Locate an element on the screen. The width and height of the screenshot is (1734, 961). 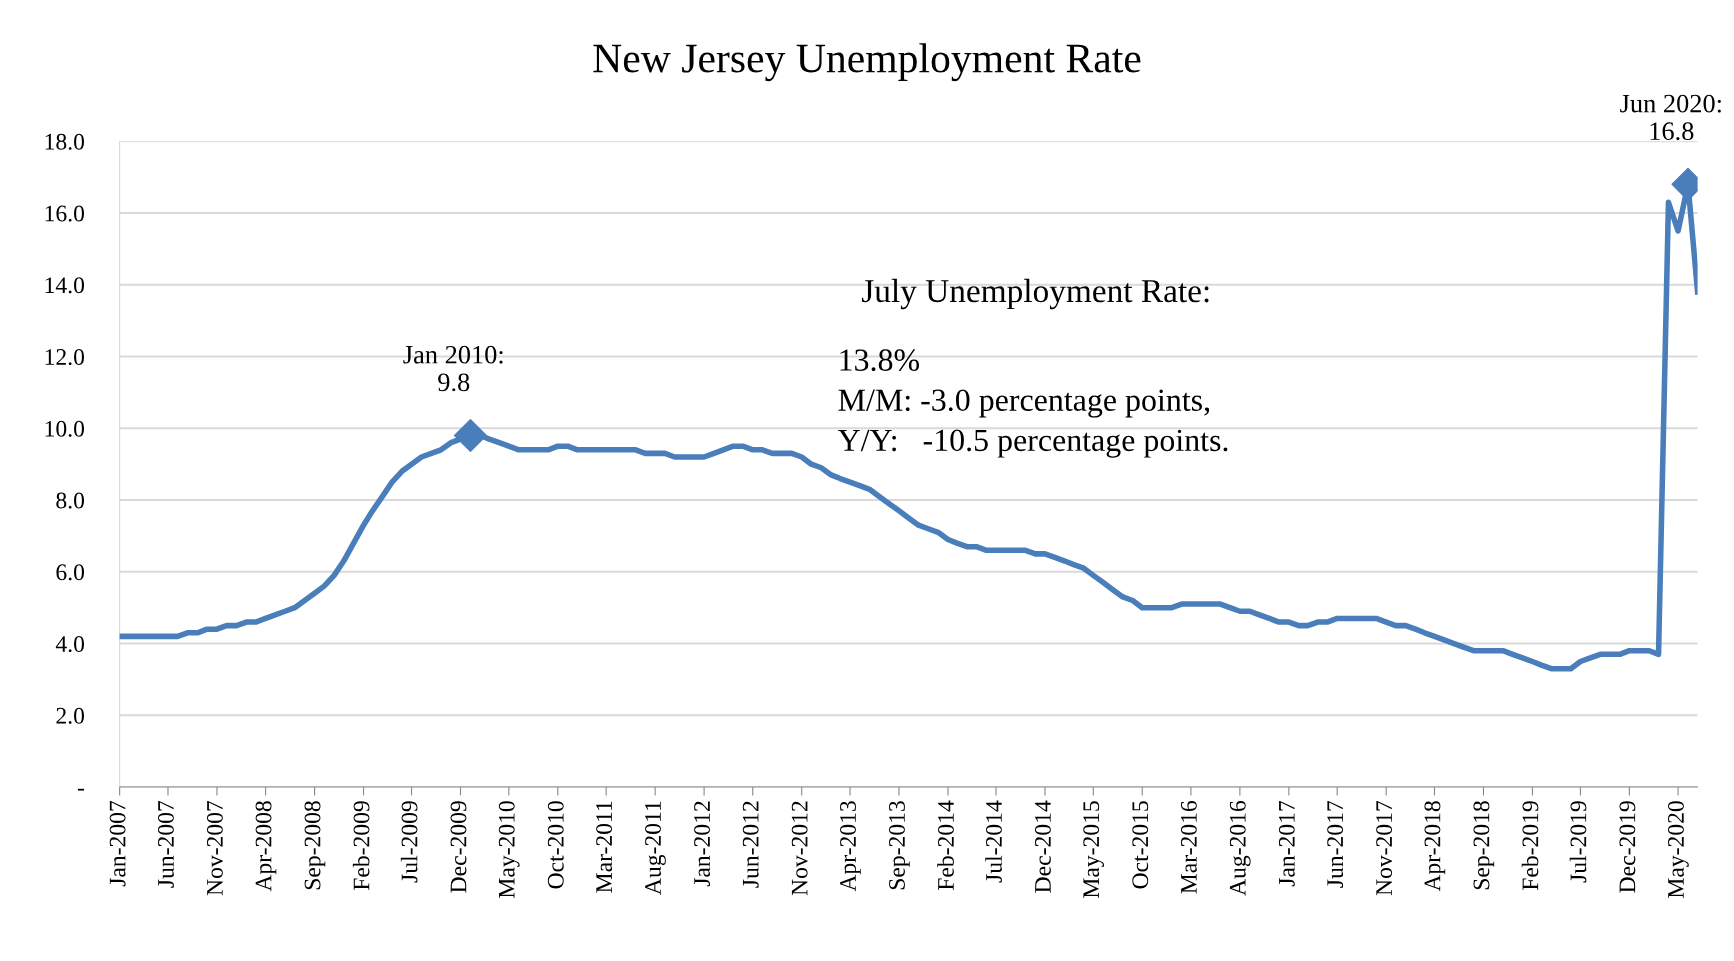
x-tick-label: Aug-2011 is located at coordinates (655, 848).